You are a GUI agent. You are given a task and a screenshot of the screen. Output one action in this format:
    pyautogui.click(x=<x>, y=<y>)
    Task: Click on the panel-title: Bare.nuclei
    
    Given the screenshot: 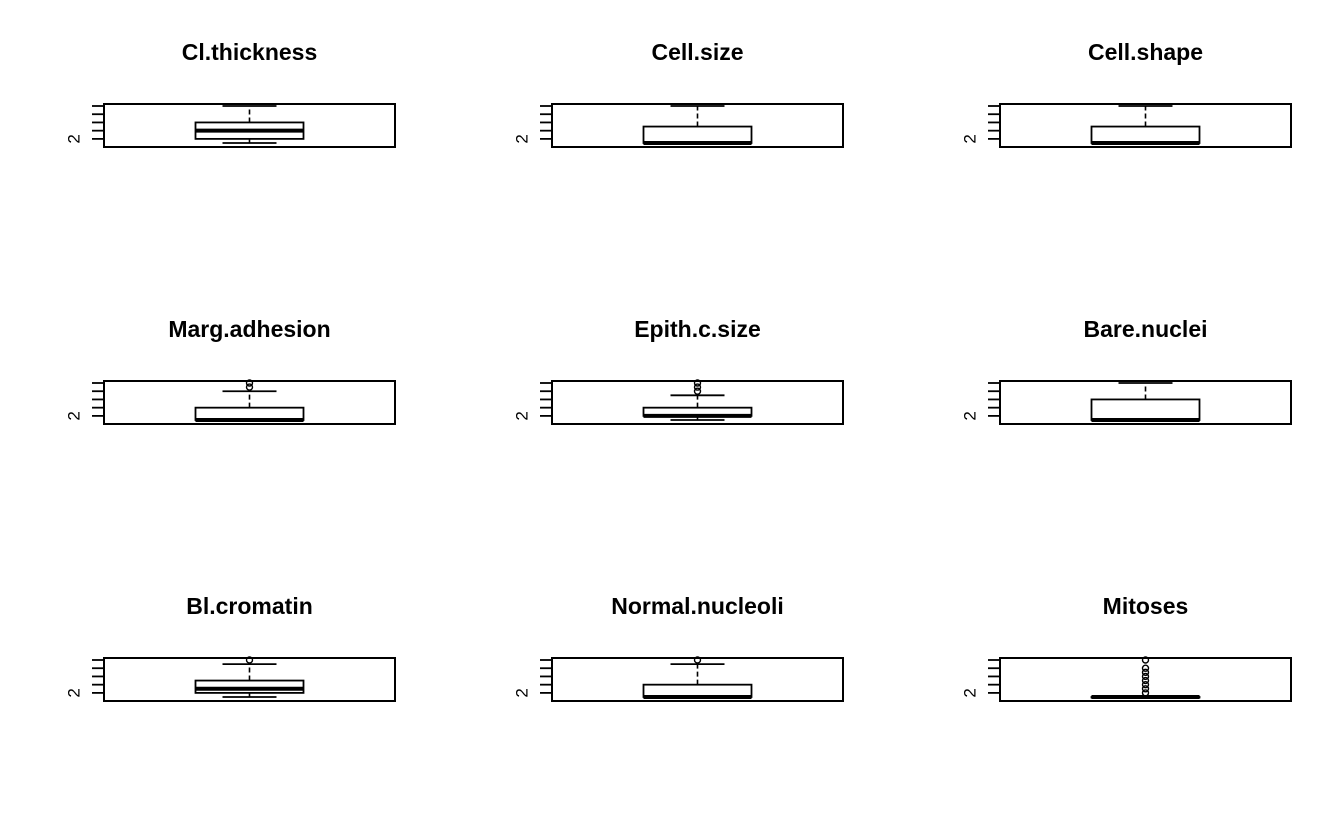 What is the action you would take?
    pyautogui.click(x=1146, y=329)
    